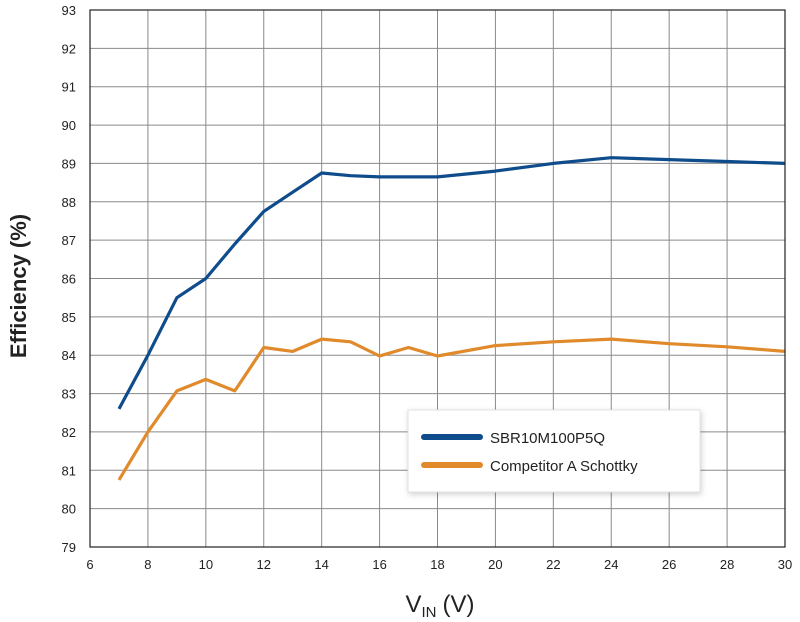 The height and width of the screenshot is (622, 800). I want to click on x-tick-label: 14, so click(321, 564).